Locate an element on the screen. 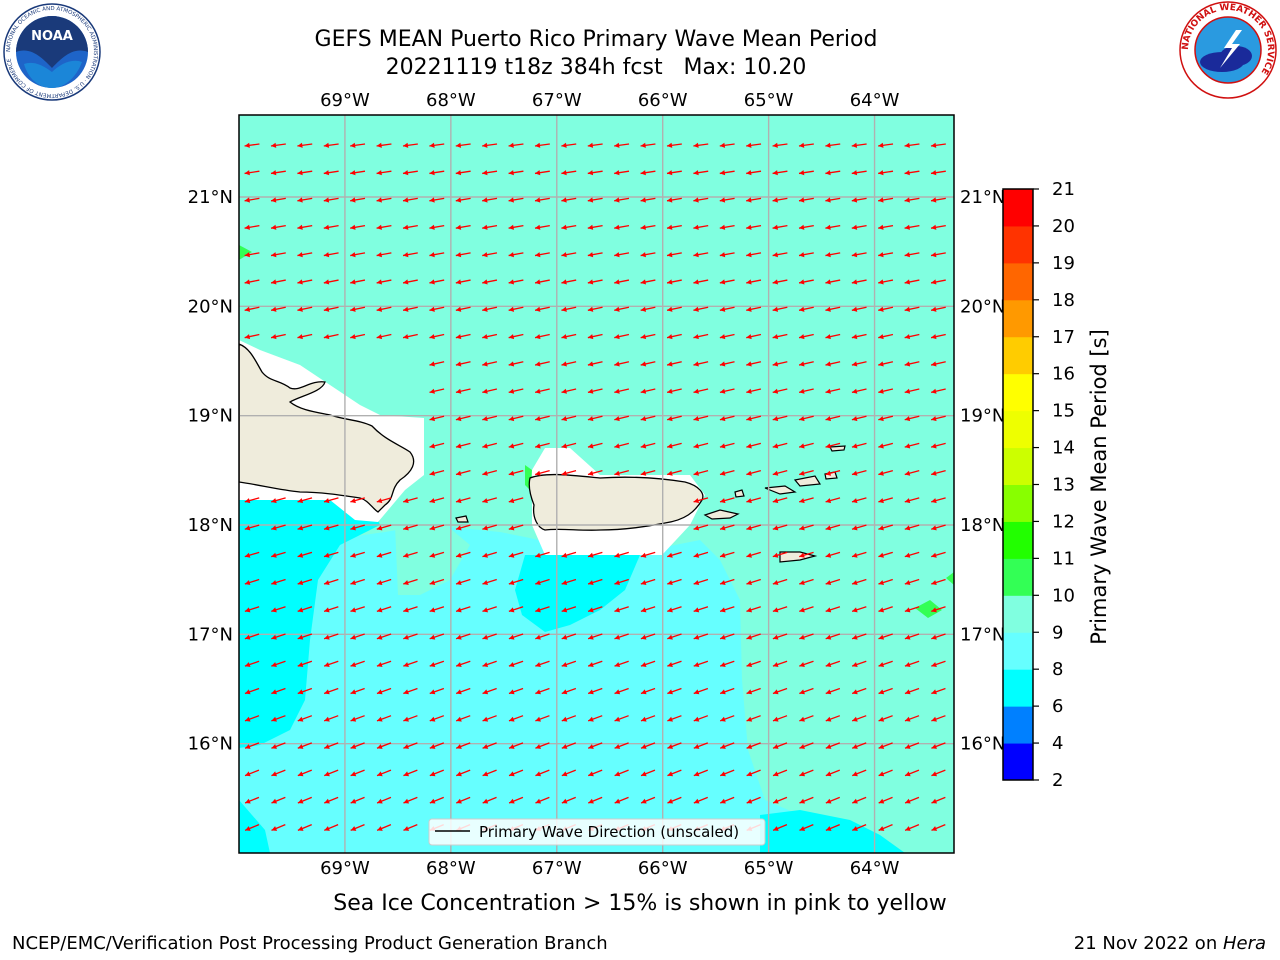 The width and height of the screenshot is (1280, 960). lon-tick-bottom: 69°W is located at coordinates (345, 868).